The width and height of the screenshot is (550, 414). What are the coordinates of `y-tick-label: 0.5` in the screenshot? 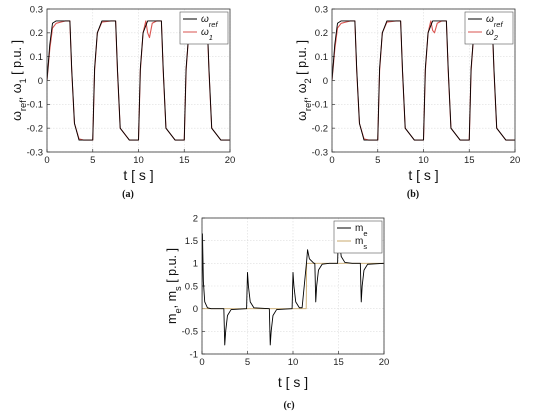 It's located at (191, 286).